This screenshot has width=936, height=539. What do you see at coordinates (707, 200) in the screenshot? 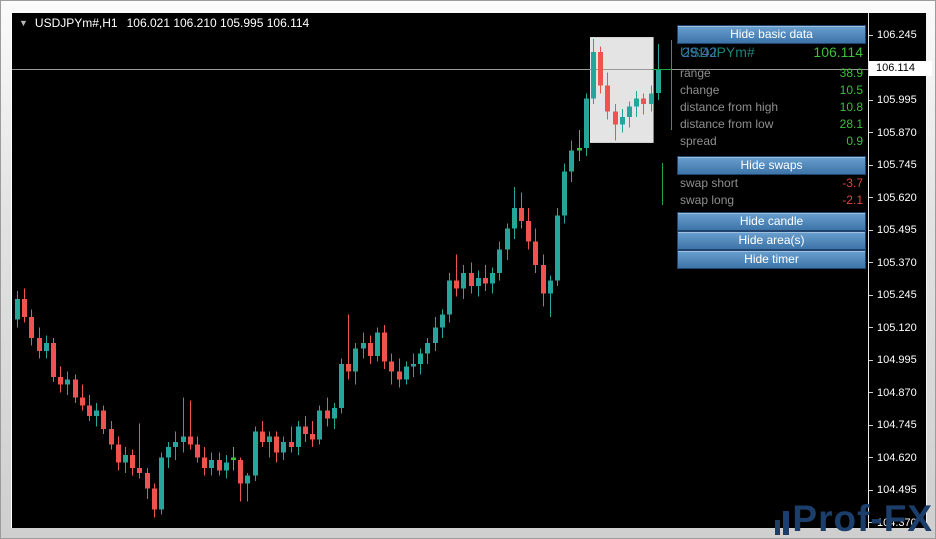
I see `swap-long-label: swap long` at bounding box center [707, 200].